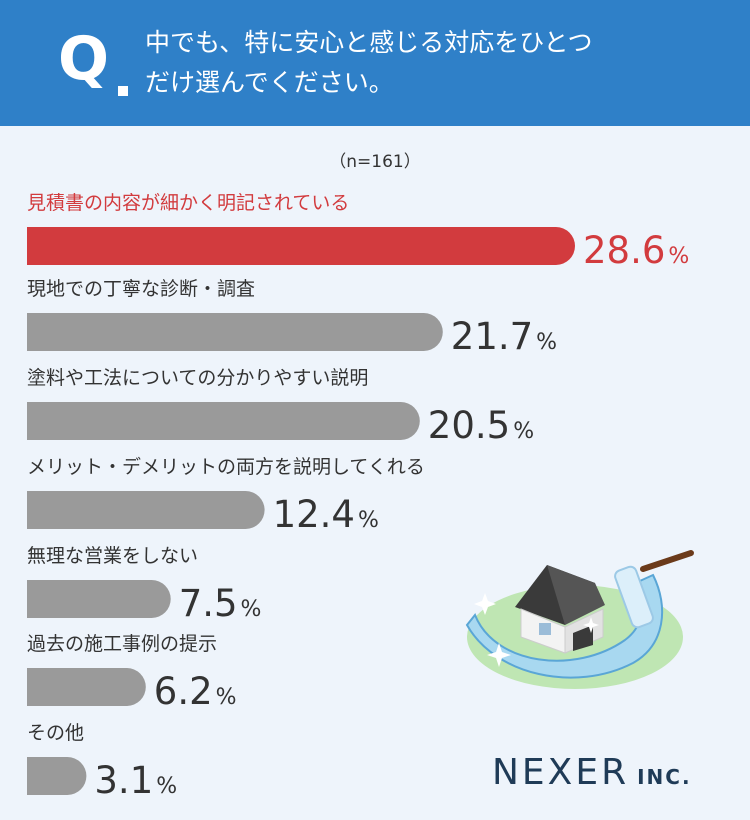 This screenshot has width=750, height=820. I want to click on house-door, so click(583, 638).